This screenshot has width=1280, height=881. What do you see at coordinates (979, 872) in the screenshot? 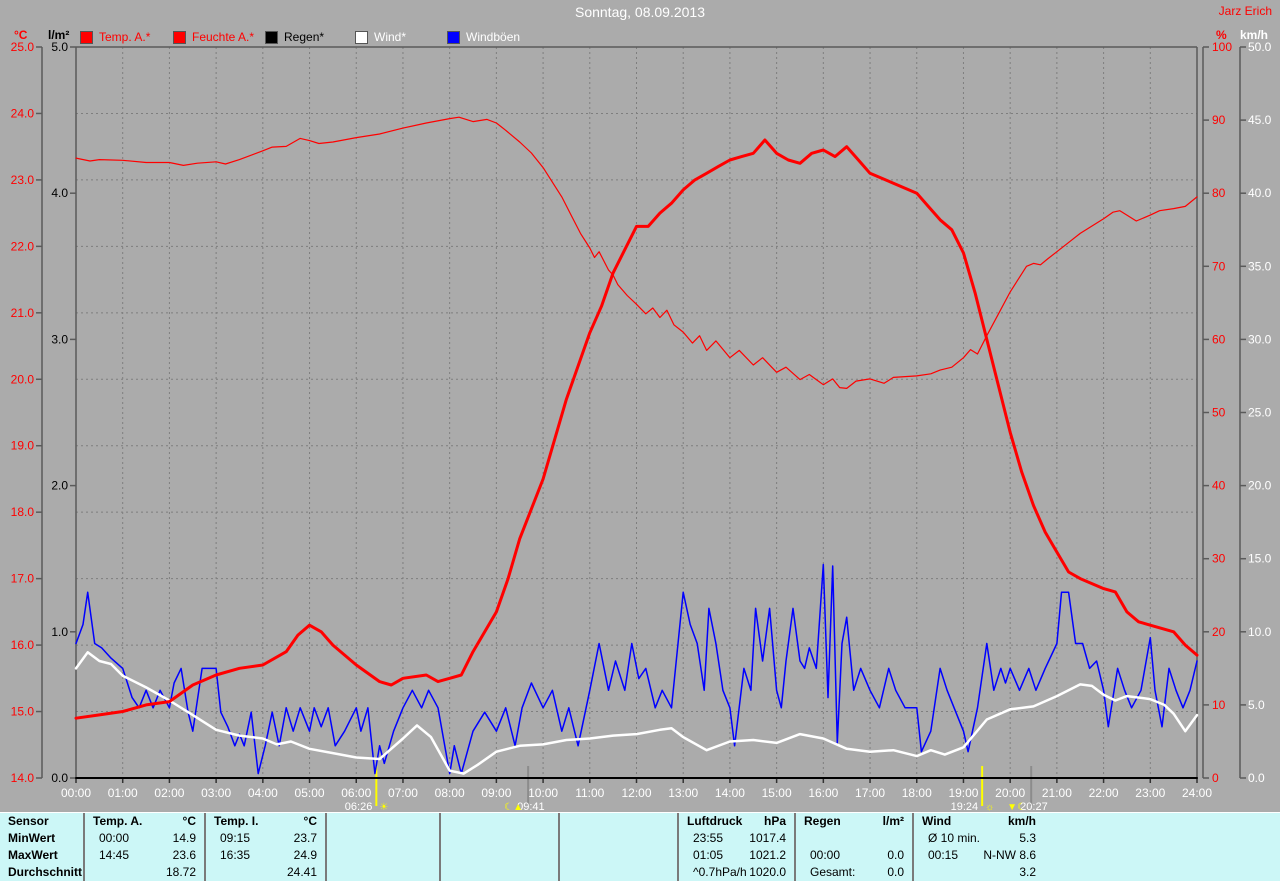
I see `table-cell-row: 3.2` at bounding box center [979, 872].